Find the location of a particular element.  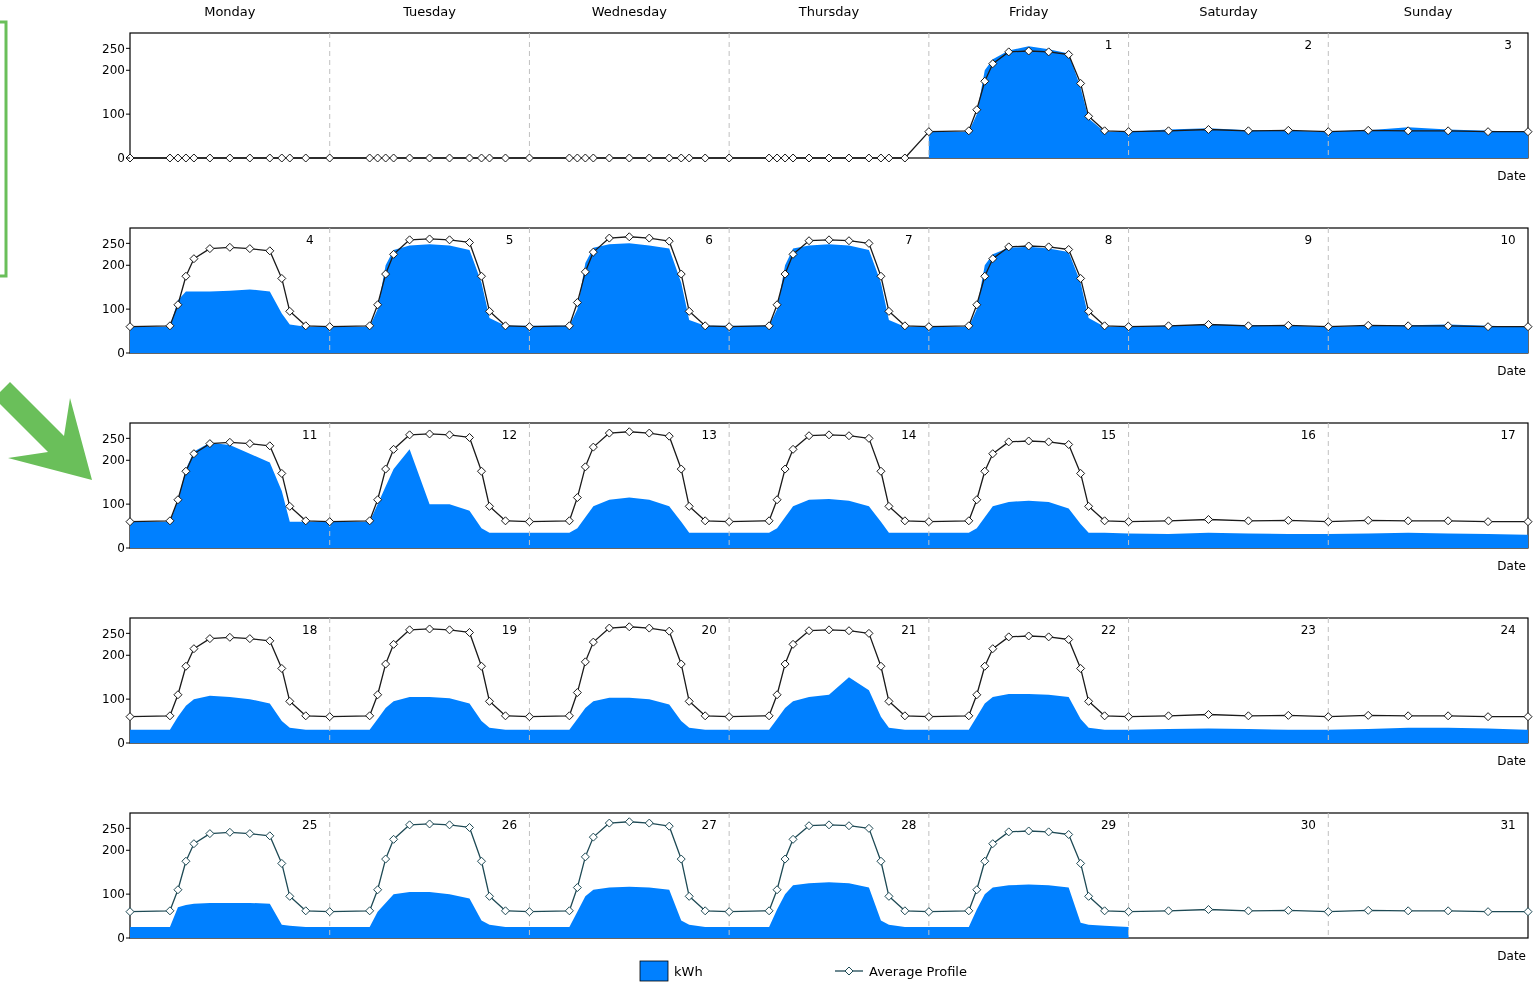

x-tick-label: 1 is located at coordinates (1108, 45).